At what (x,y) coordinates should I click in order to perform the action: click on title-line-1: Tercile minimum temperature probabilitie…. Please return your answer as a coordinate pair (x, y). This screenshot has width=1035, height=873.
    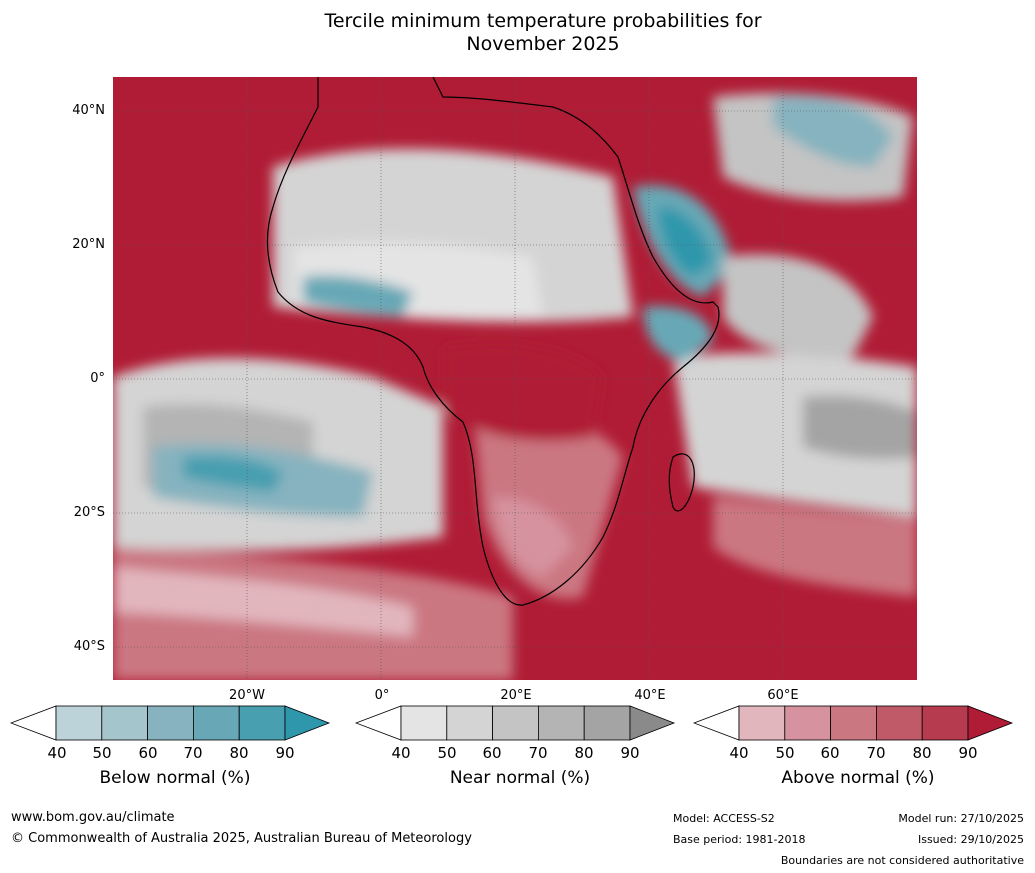
    Looking at the image, I should click on (543, 21).